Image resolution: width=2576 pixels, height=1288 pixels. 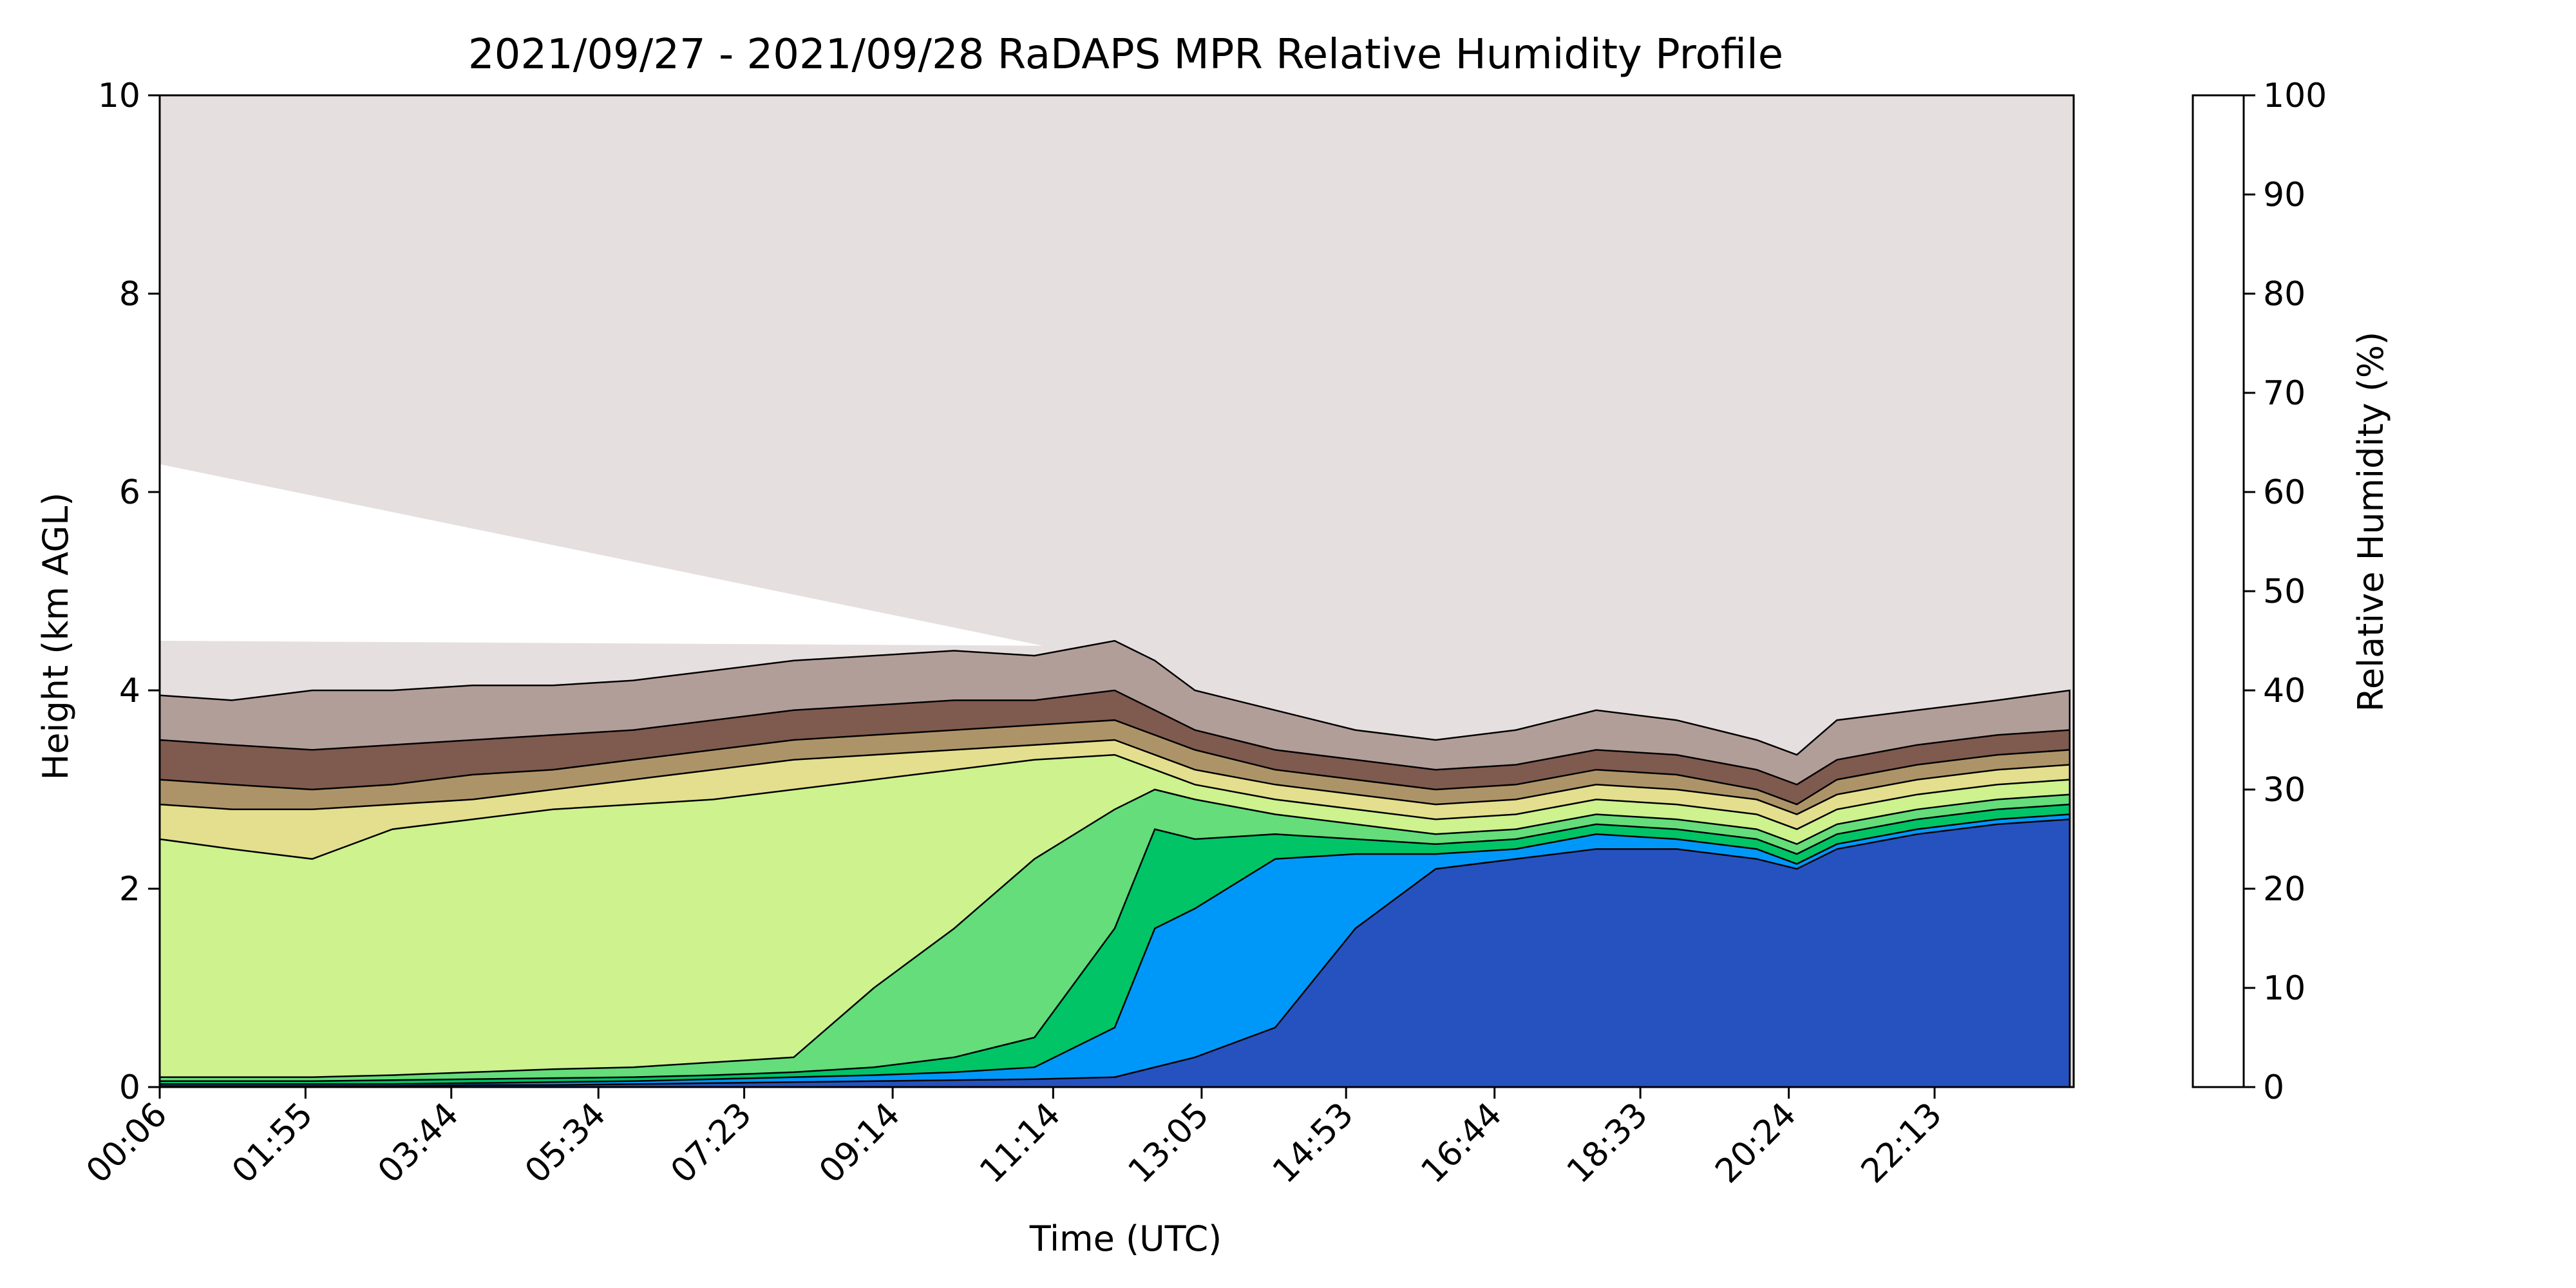 I want to click on colorbar-tick-label: 100, so click(x=2295, y=96).